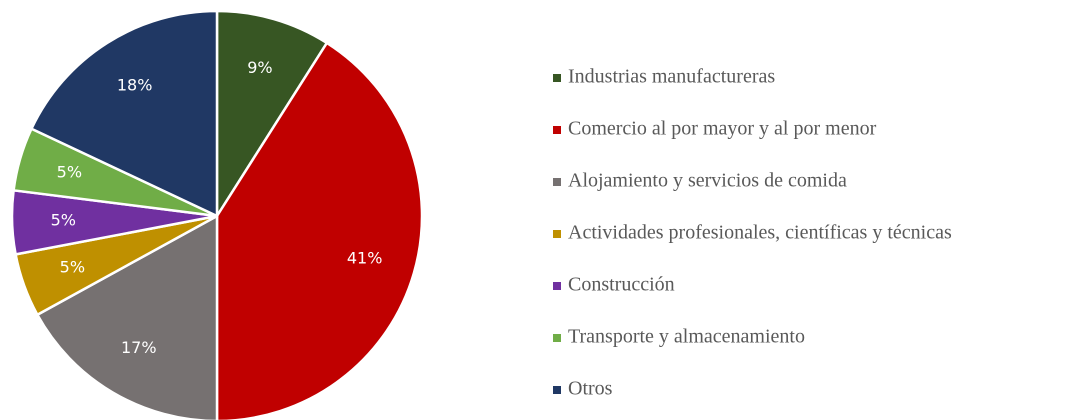 This screenshot has height=420, width=1086. Describe the element at coordinates (722, 129) in the screenshot. I see `legend-label: Comercio al por mayor y al por menor` at that location.